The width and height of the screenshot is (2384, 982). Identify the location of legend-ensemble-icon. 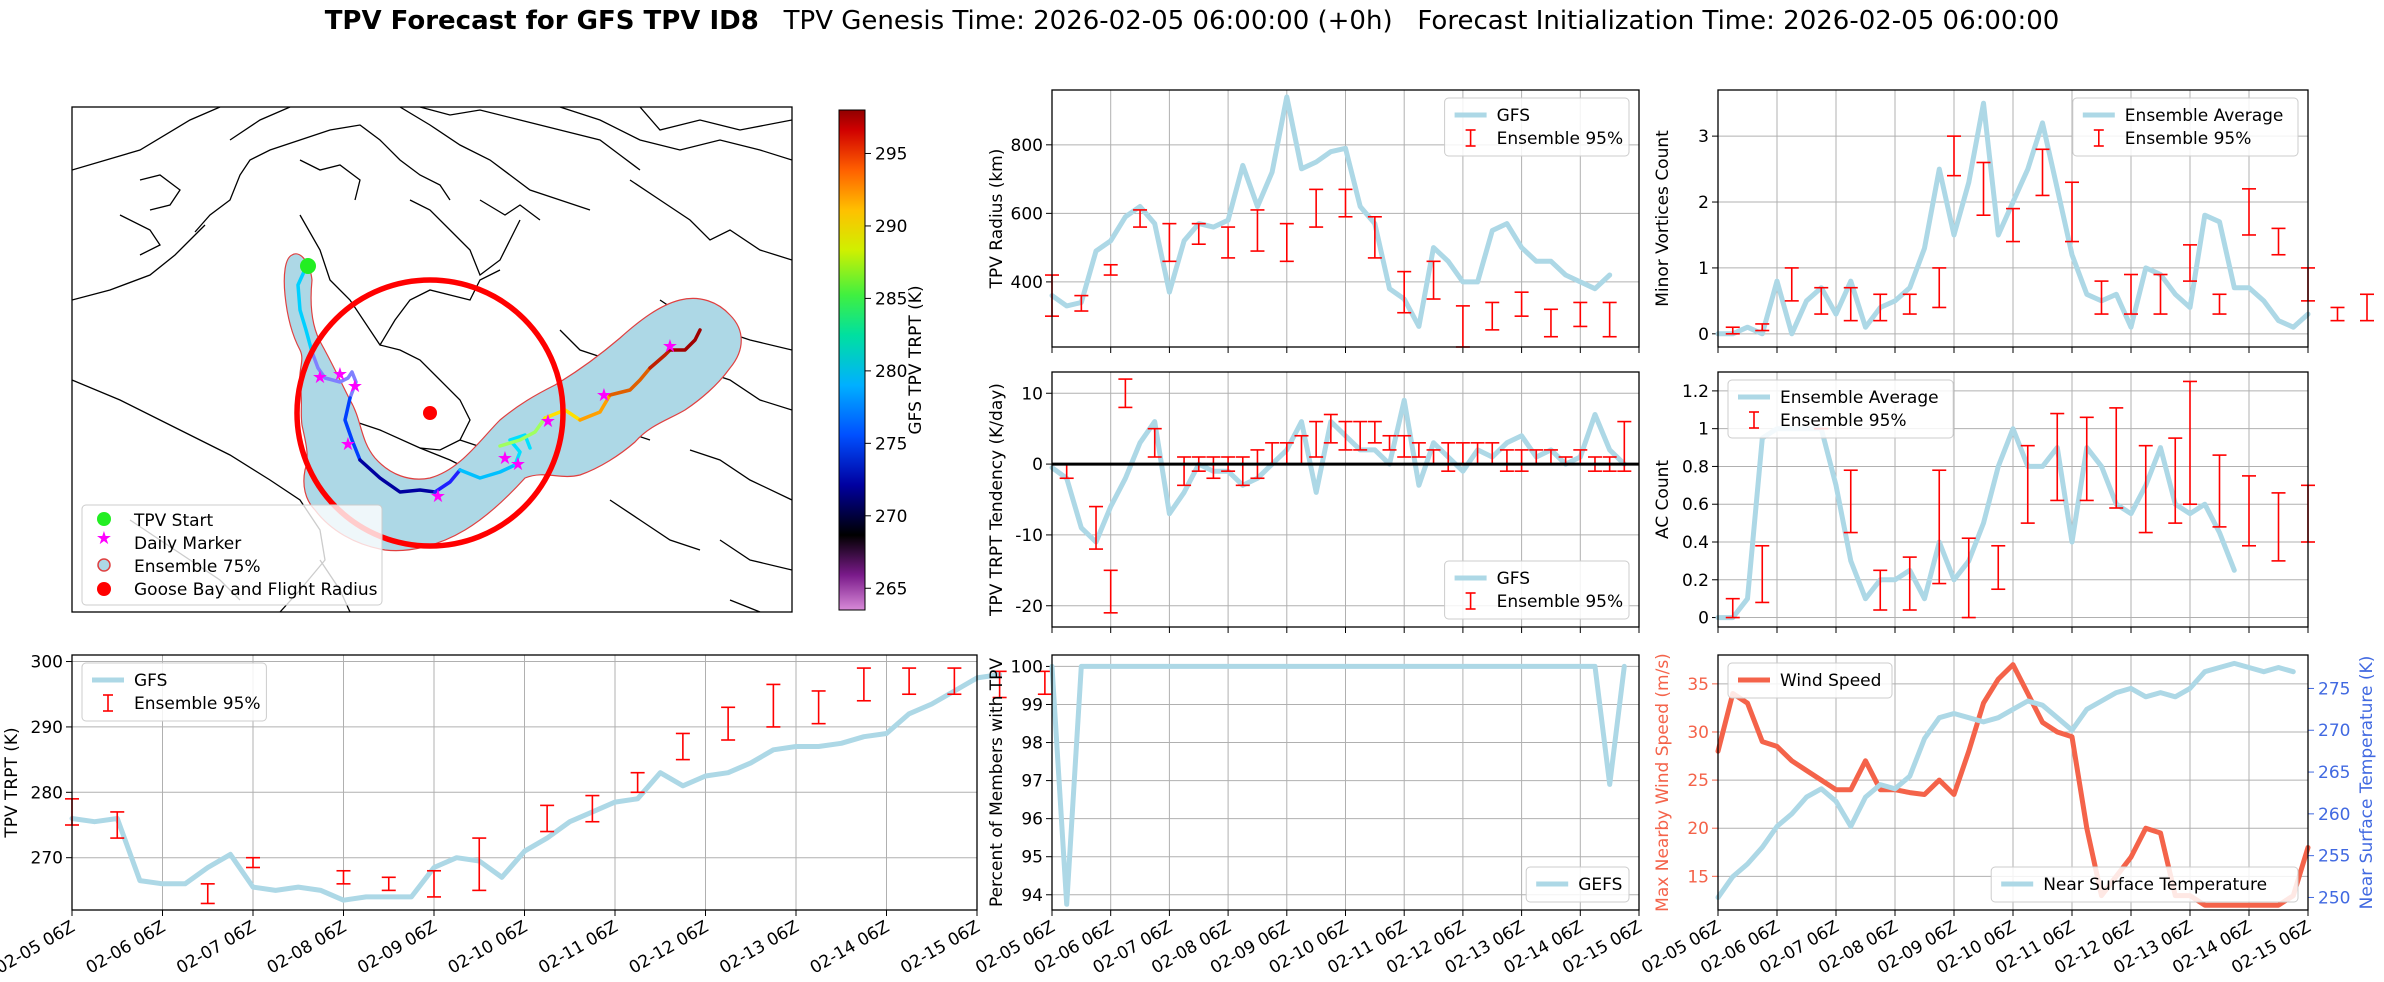
(104, 565).